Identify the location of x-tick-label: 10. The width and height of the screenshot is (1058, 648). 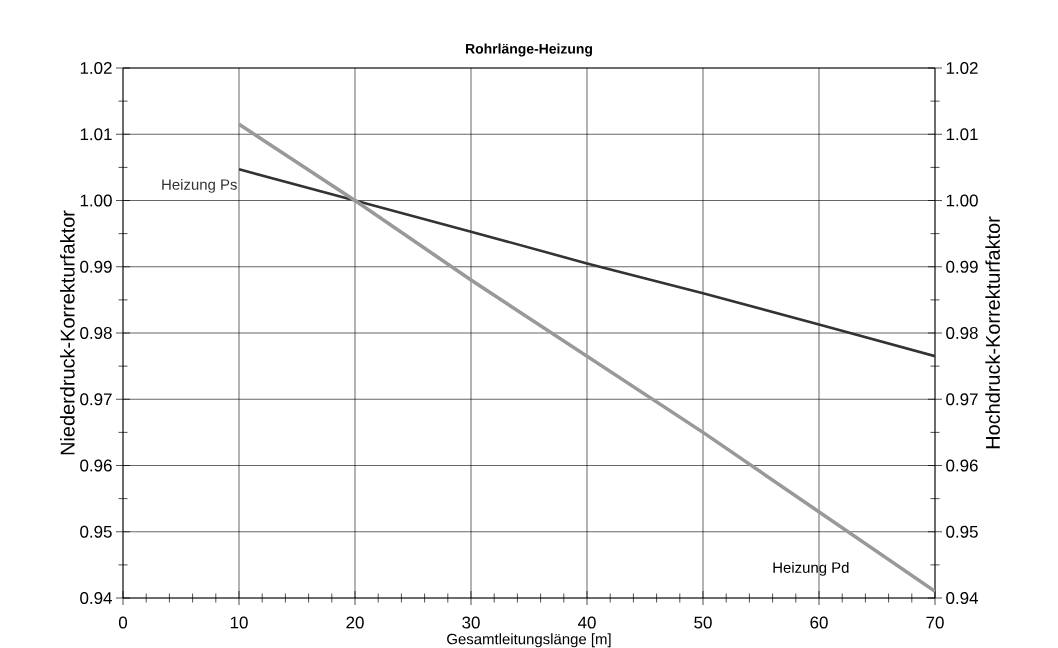
(239, 622).